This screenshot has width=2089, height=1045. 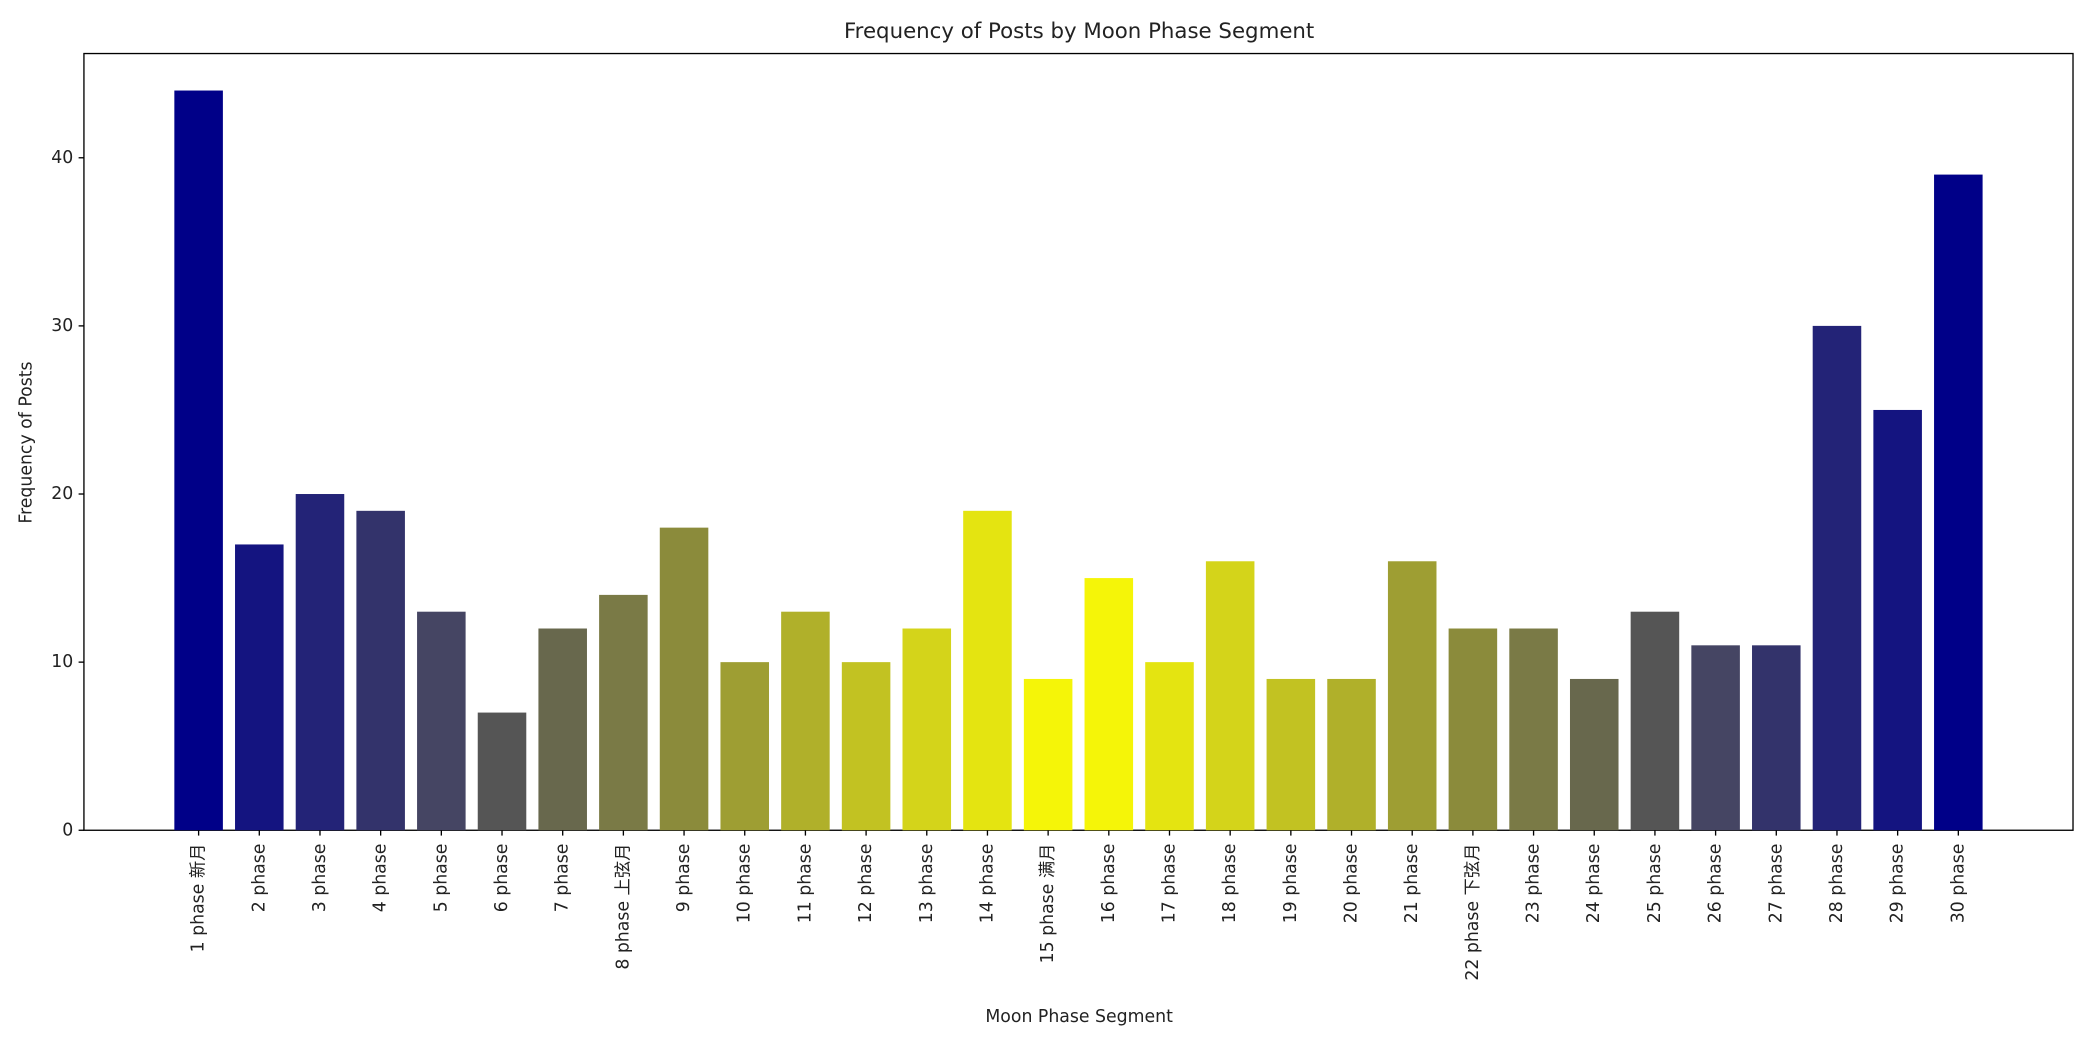 I want to click on x-tick-label: 22 phase 下弦月, so click(x=1473, y=912).